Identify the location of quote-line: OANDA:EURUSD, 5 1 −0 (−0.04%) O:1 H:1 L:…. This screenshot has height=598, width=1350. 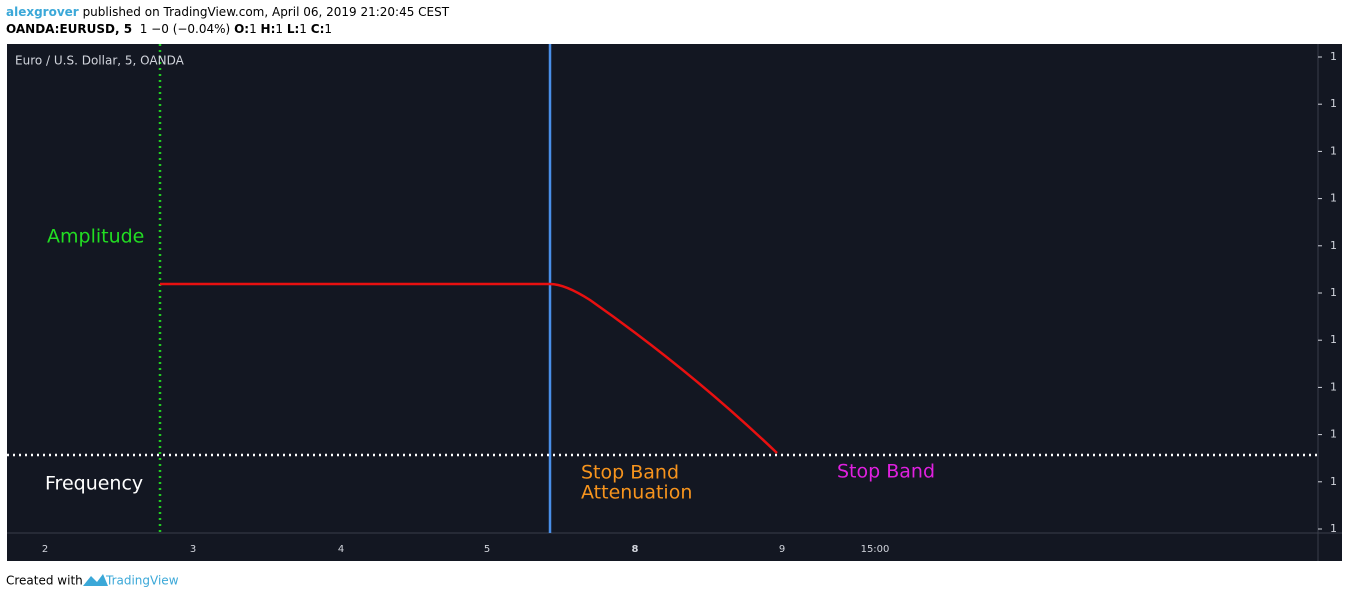
(169, 29).